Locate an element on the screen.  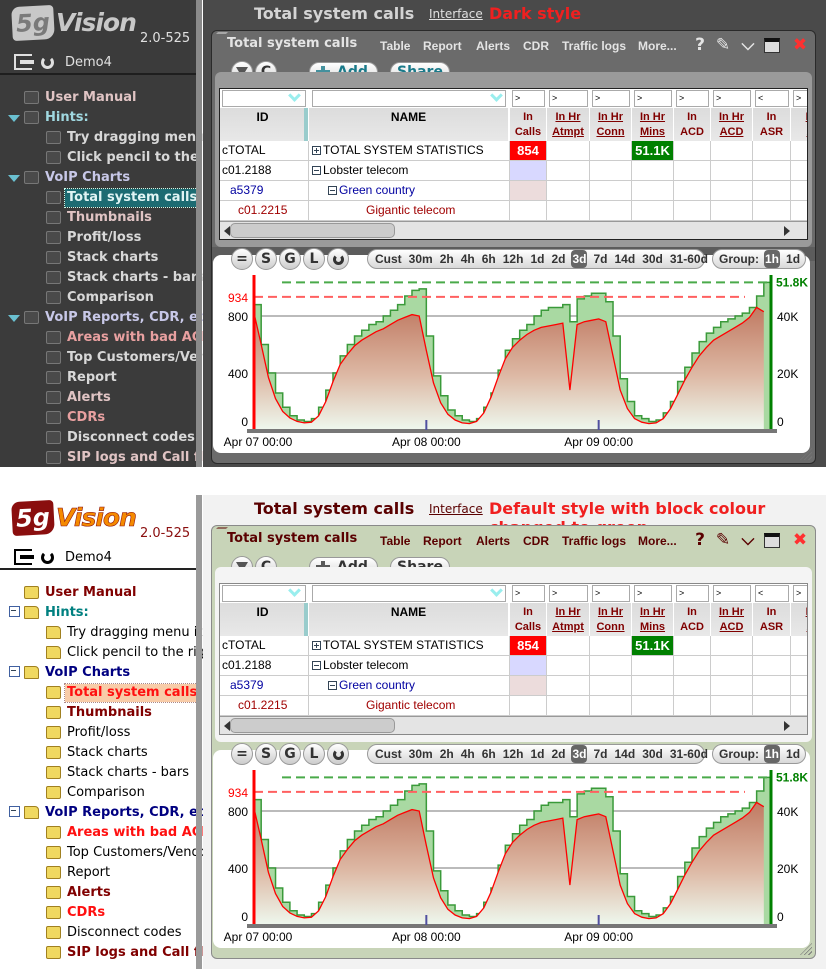
range-option: 1d is located at coordinates (537, 259).